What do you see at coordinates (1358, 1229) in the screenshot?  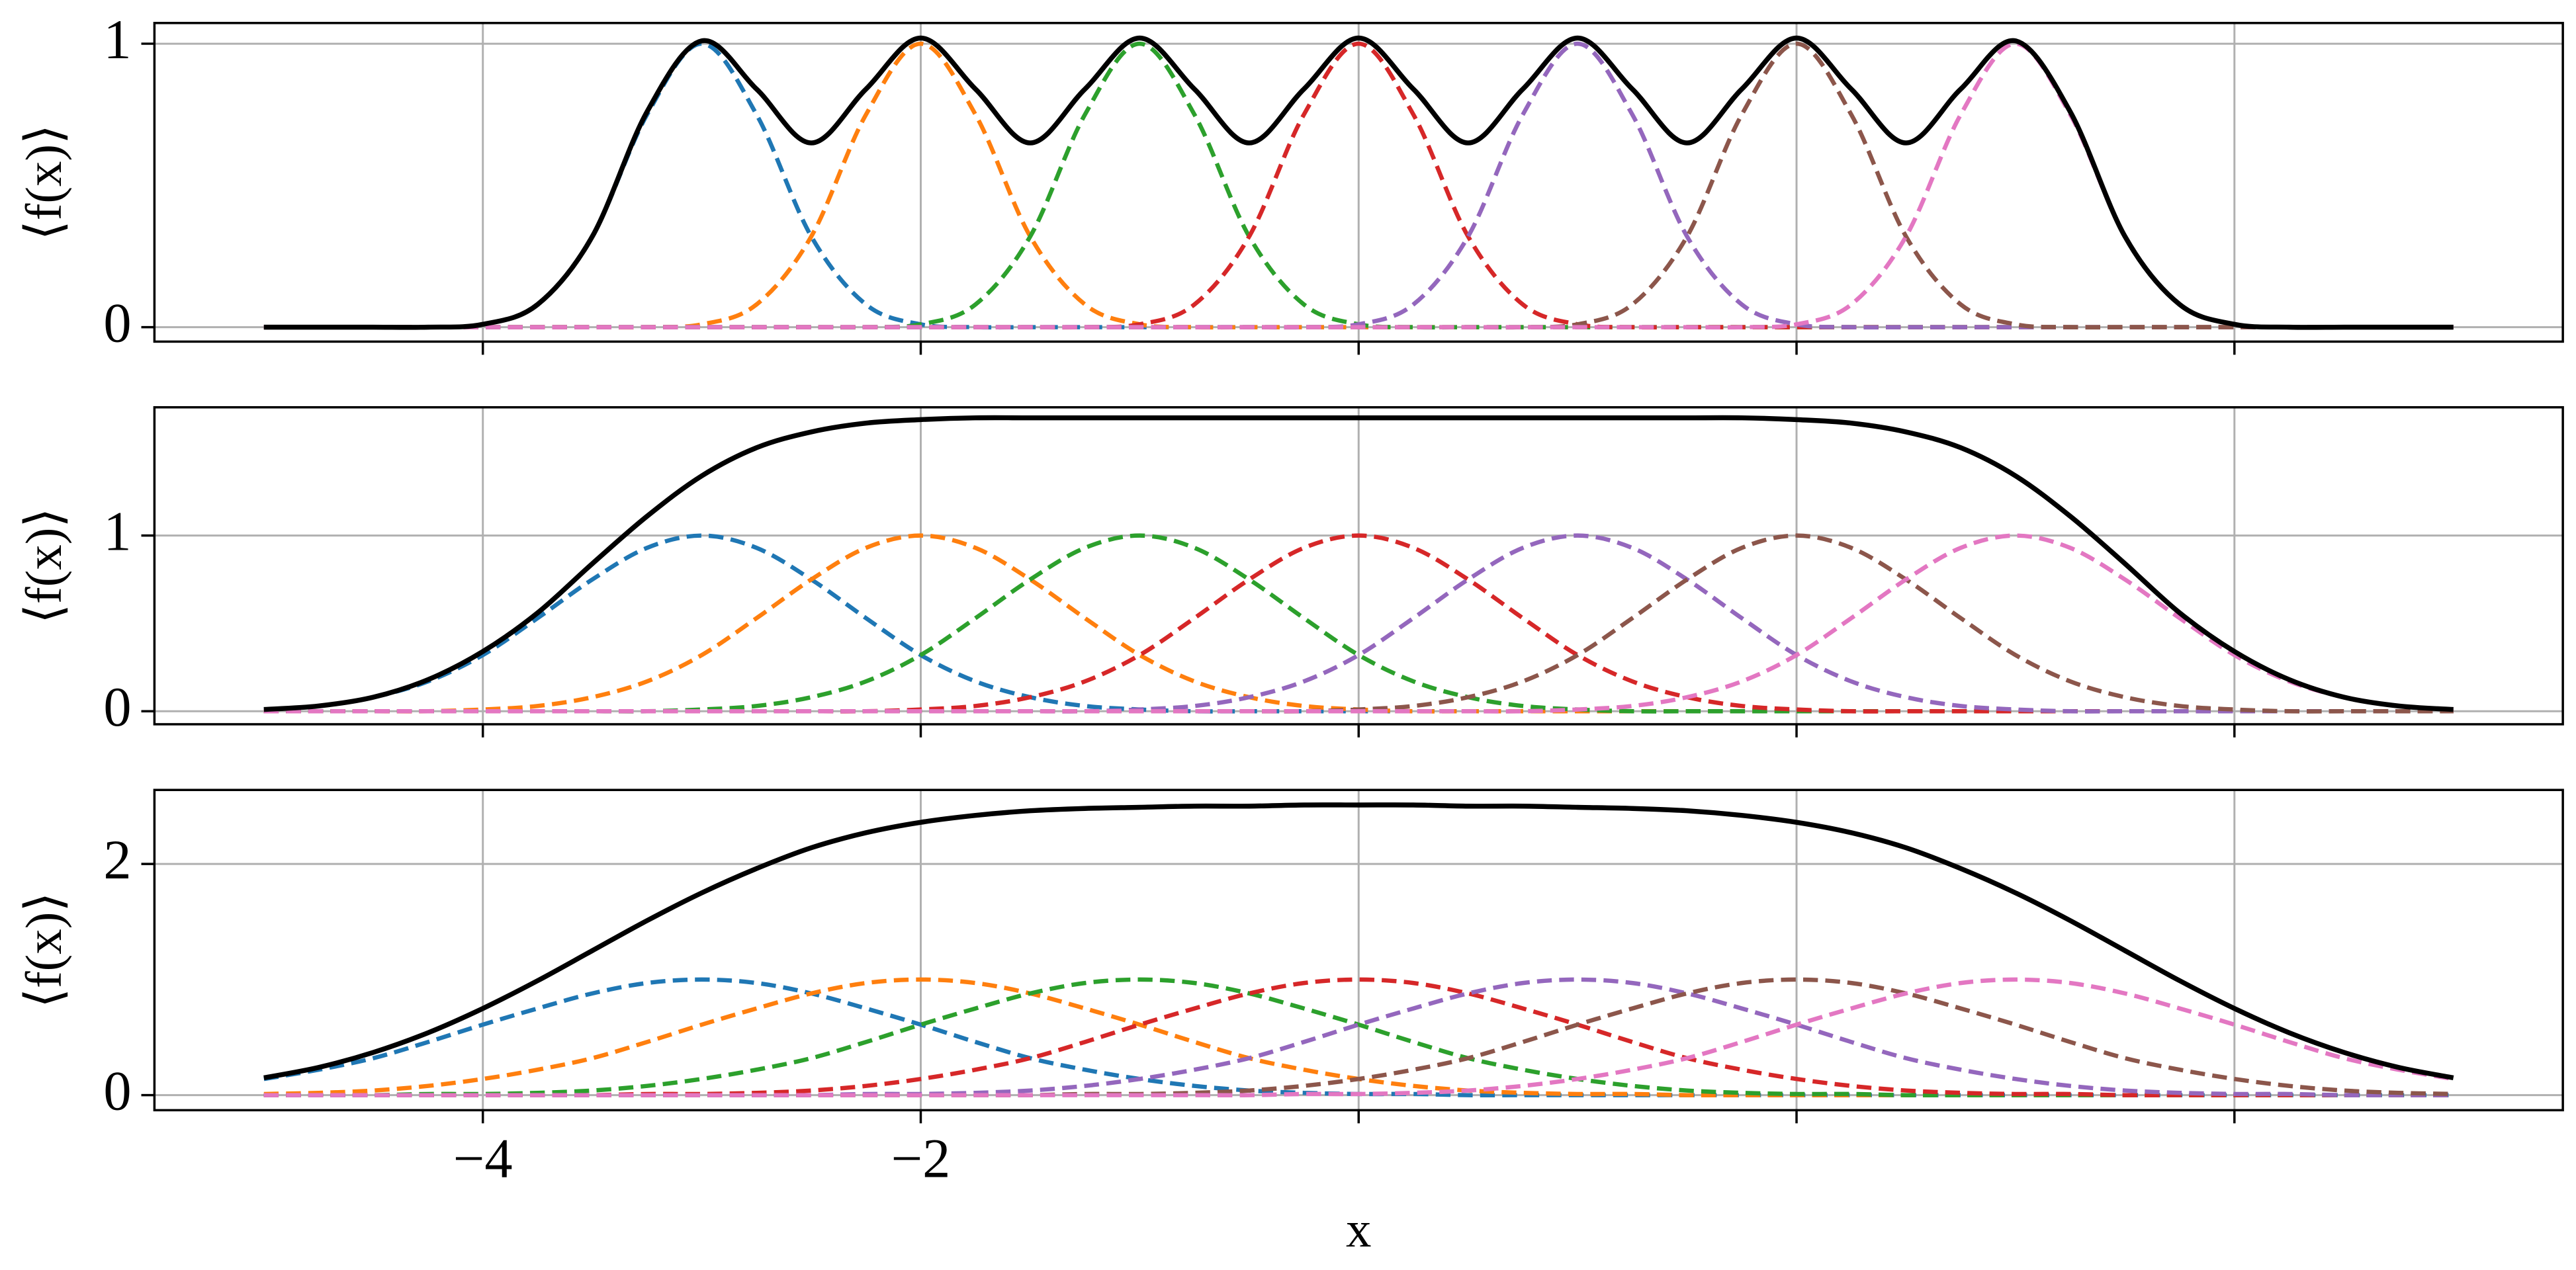 I see `x-axis-label: x` at bounding box center [1358, 1229].